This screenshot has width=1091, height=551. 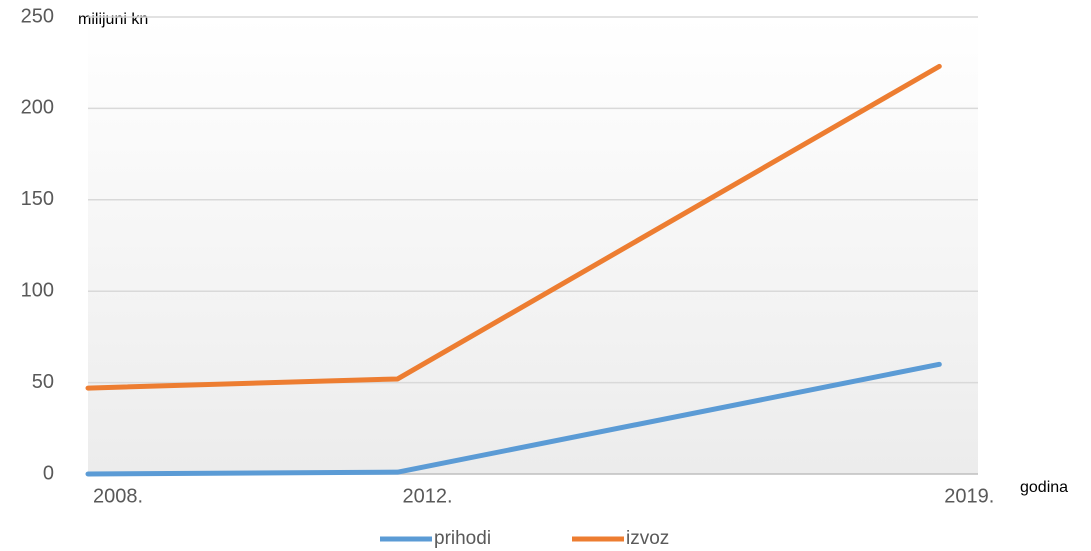 I want to click on y-axis-label: milijuni kn, so click(x=113, y=19).